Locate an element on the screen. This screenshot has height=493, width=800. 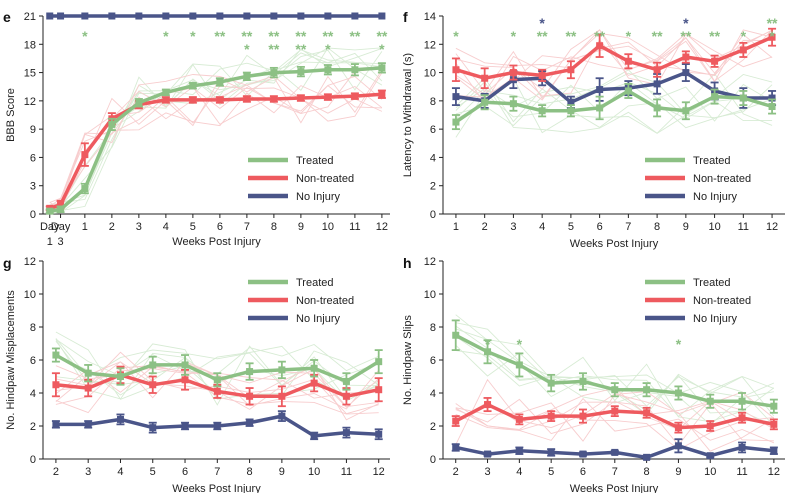
x-tick-label: 8 is located at coordinates (657, 227).